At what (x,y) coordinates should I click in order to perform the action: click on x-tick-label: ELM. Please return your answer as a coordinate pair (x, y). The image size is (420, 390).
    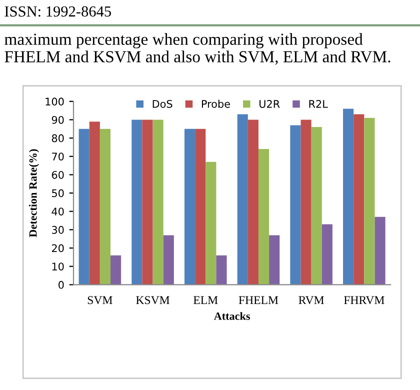
    Looking at the image, I should click on (206, 300).